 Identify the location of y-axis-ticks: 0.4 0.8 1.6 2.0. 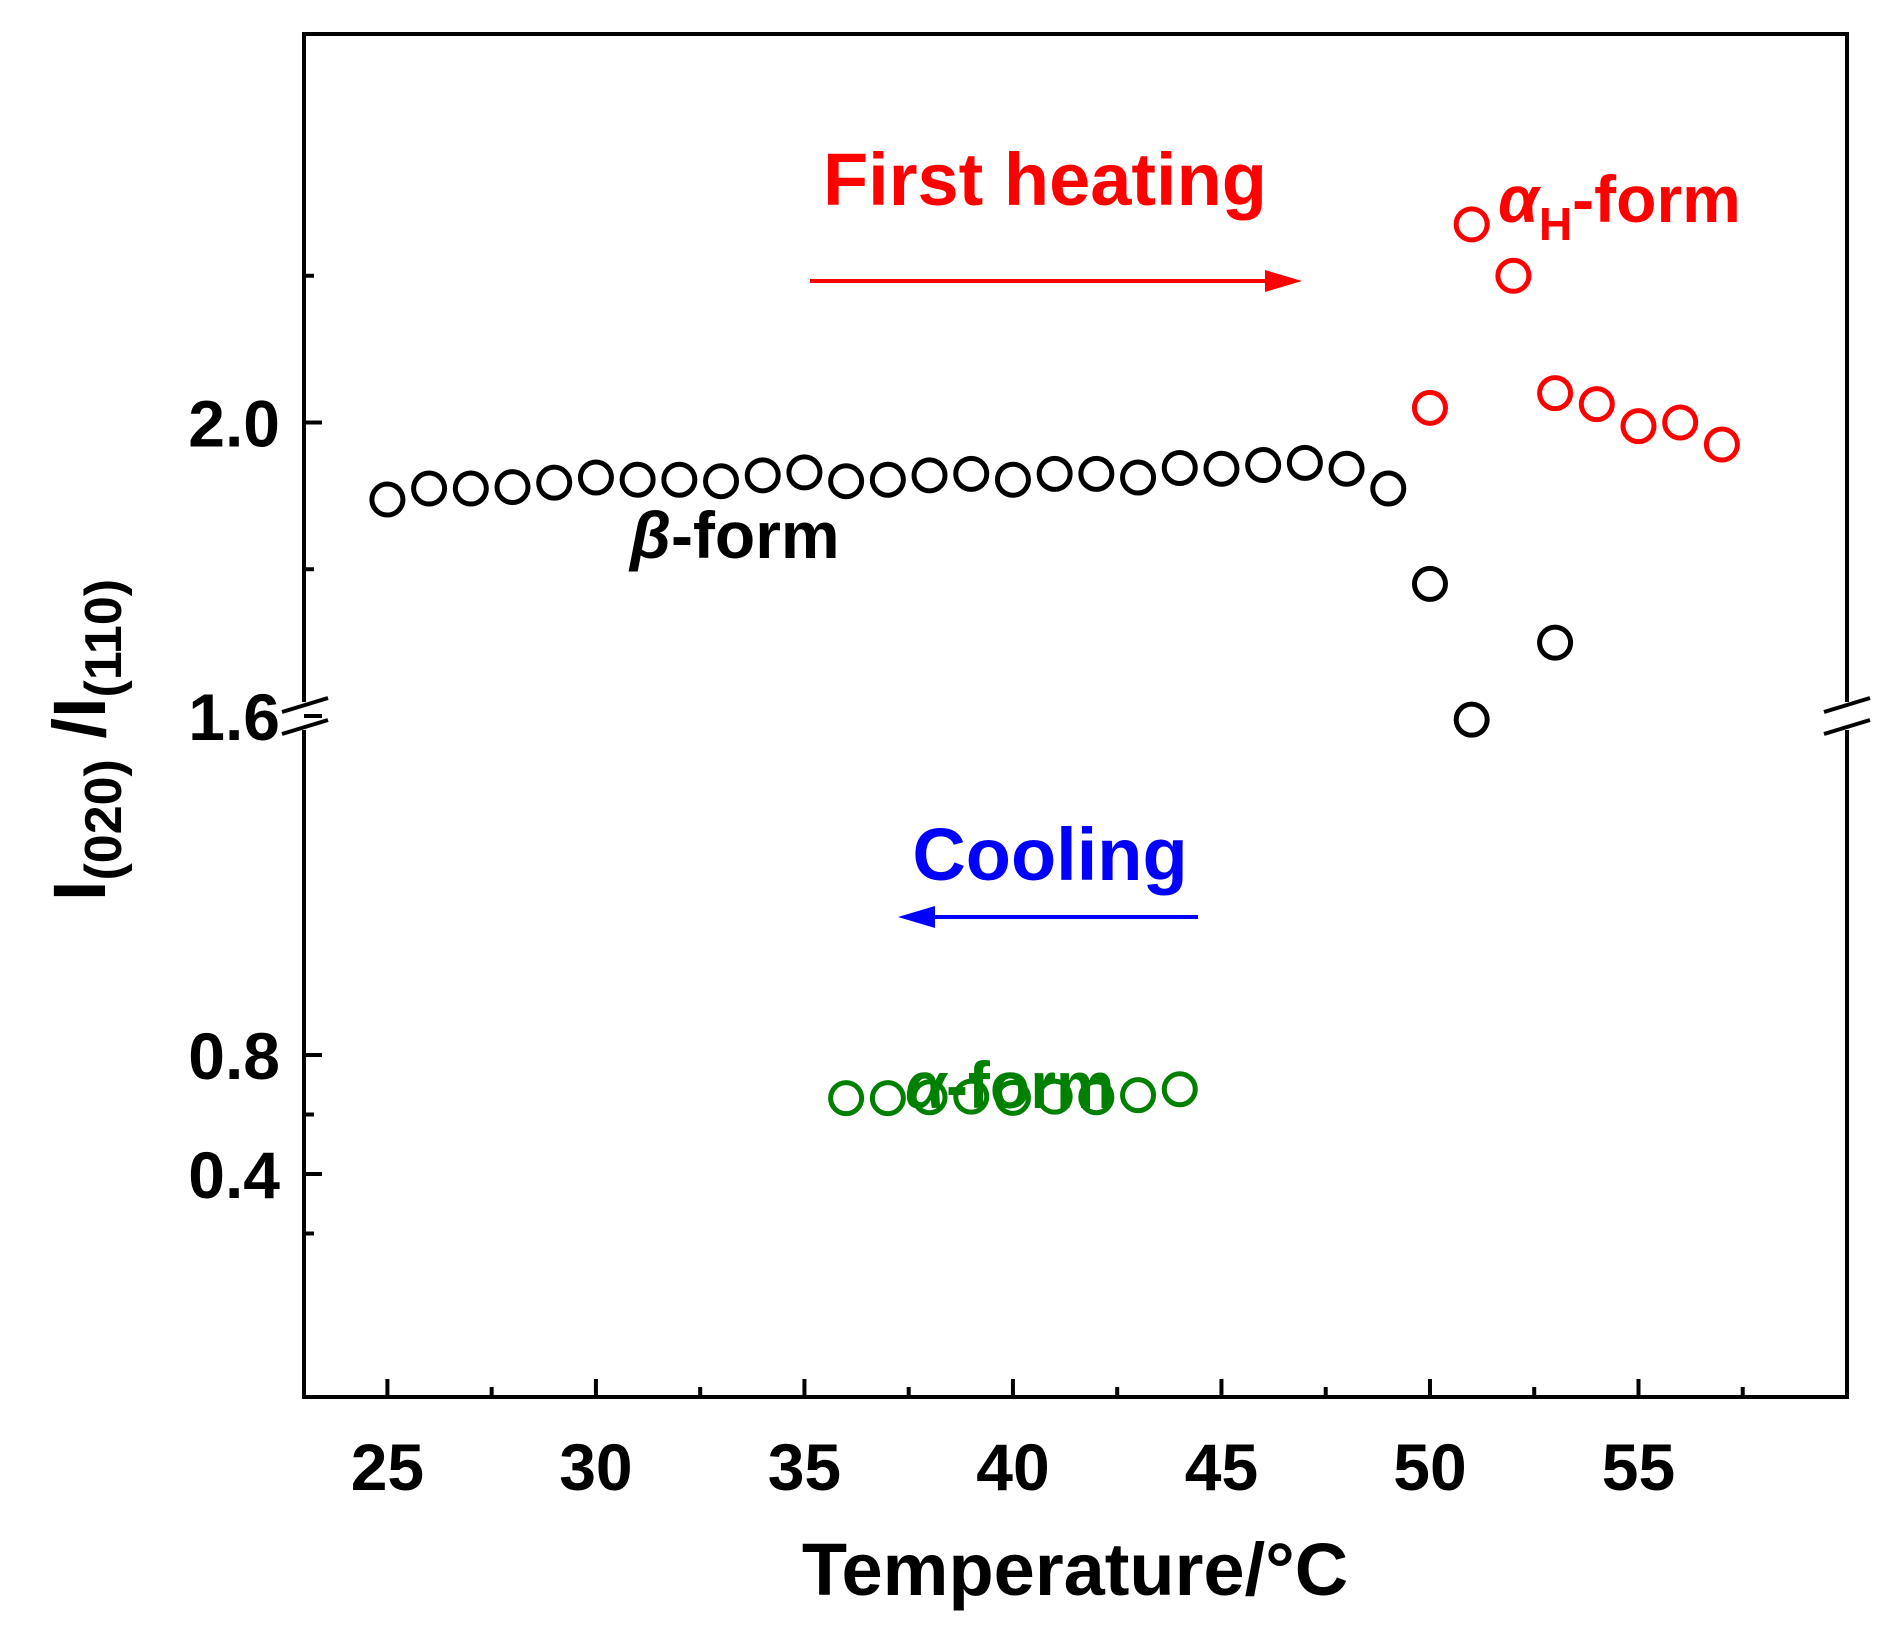
(255, 754).